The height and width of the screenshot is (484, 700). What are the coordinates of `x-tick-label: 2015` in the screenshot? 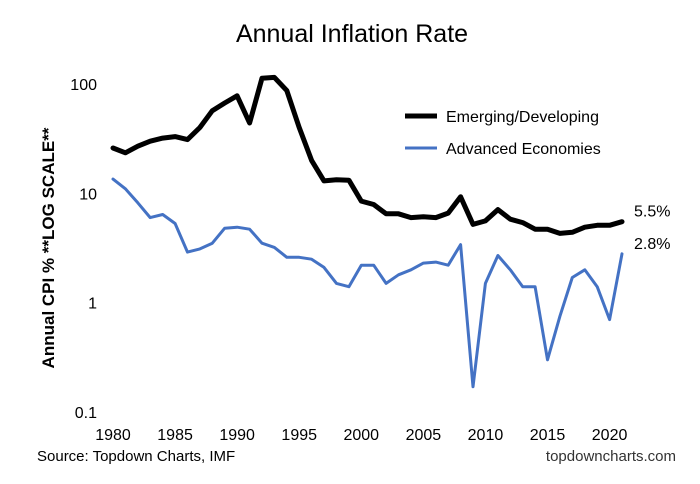 It's located at (548, 435).